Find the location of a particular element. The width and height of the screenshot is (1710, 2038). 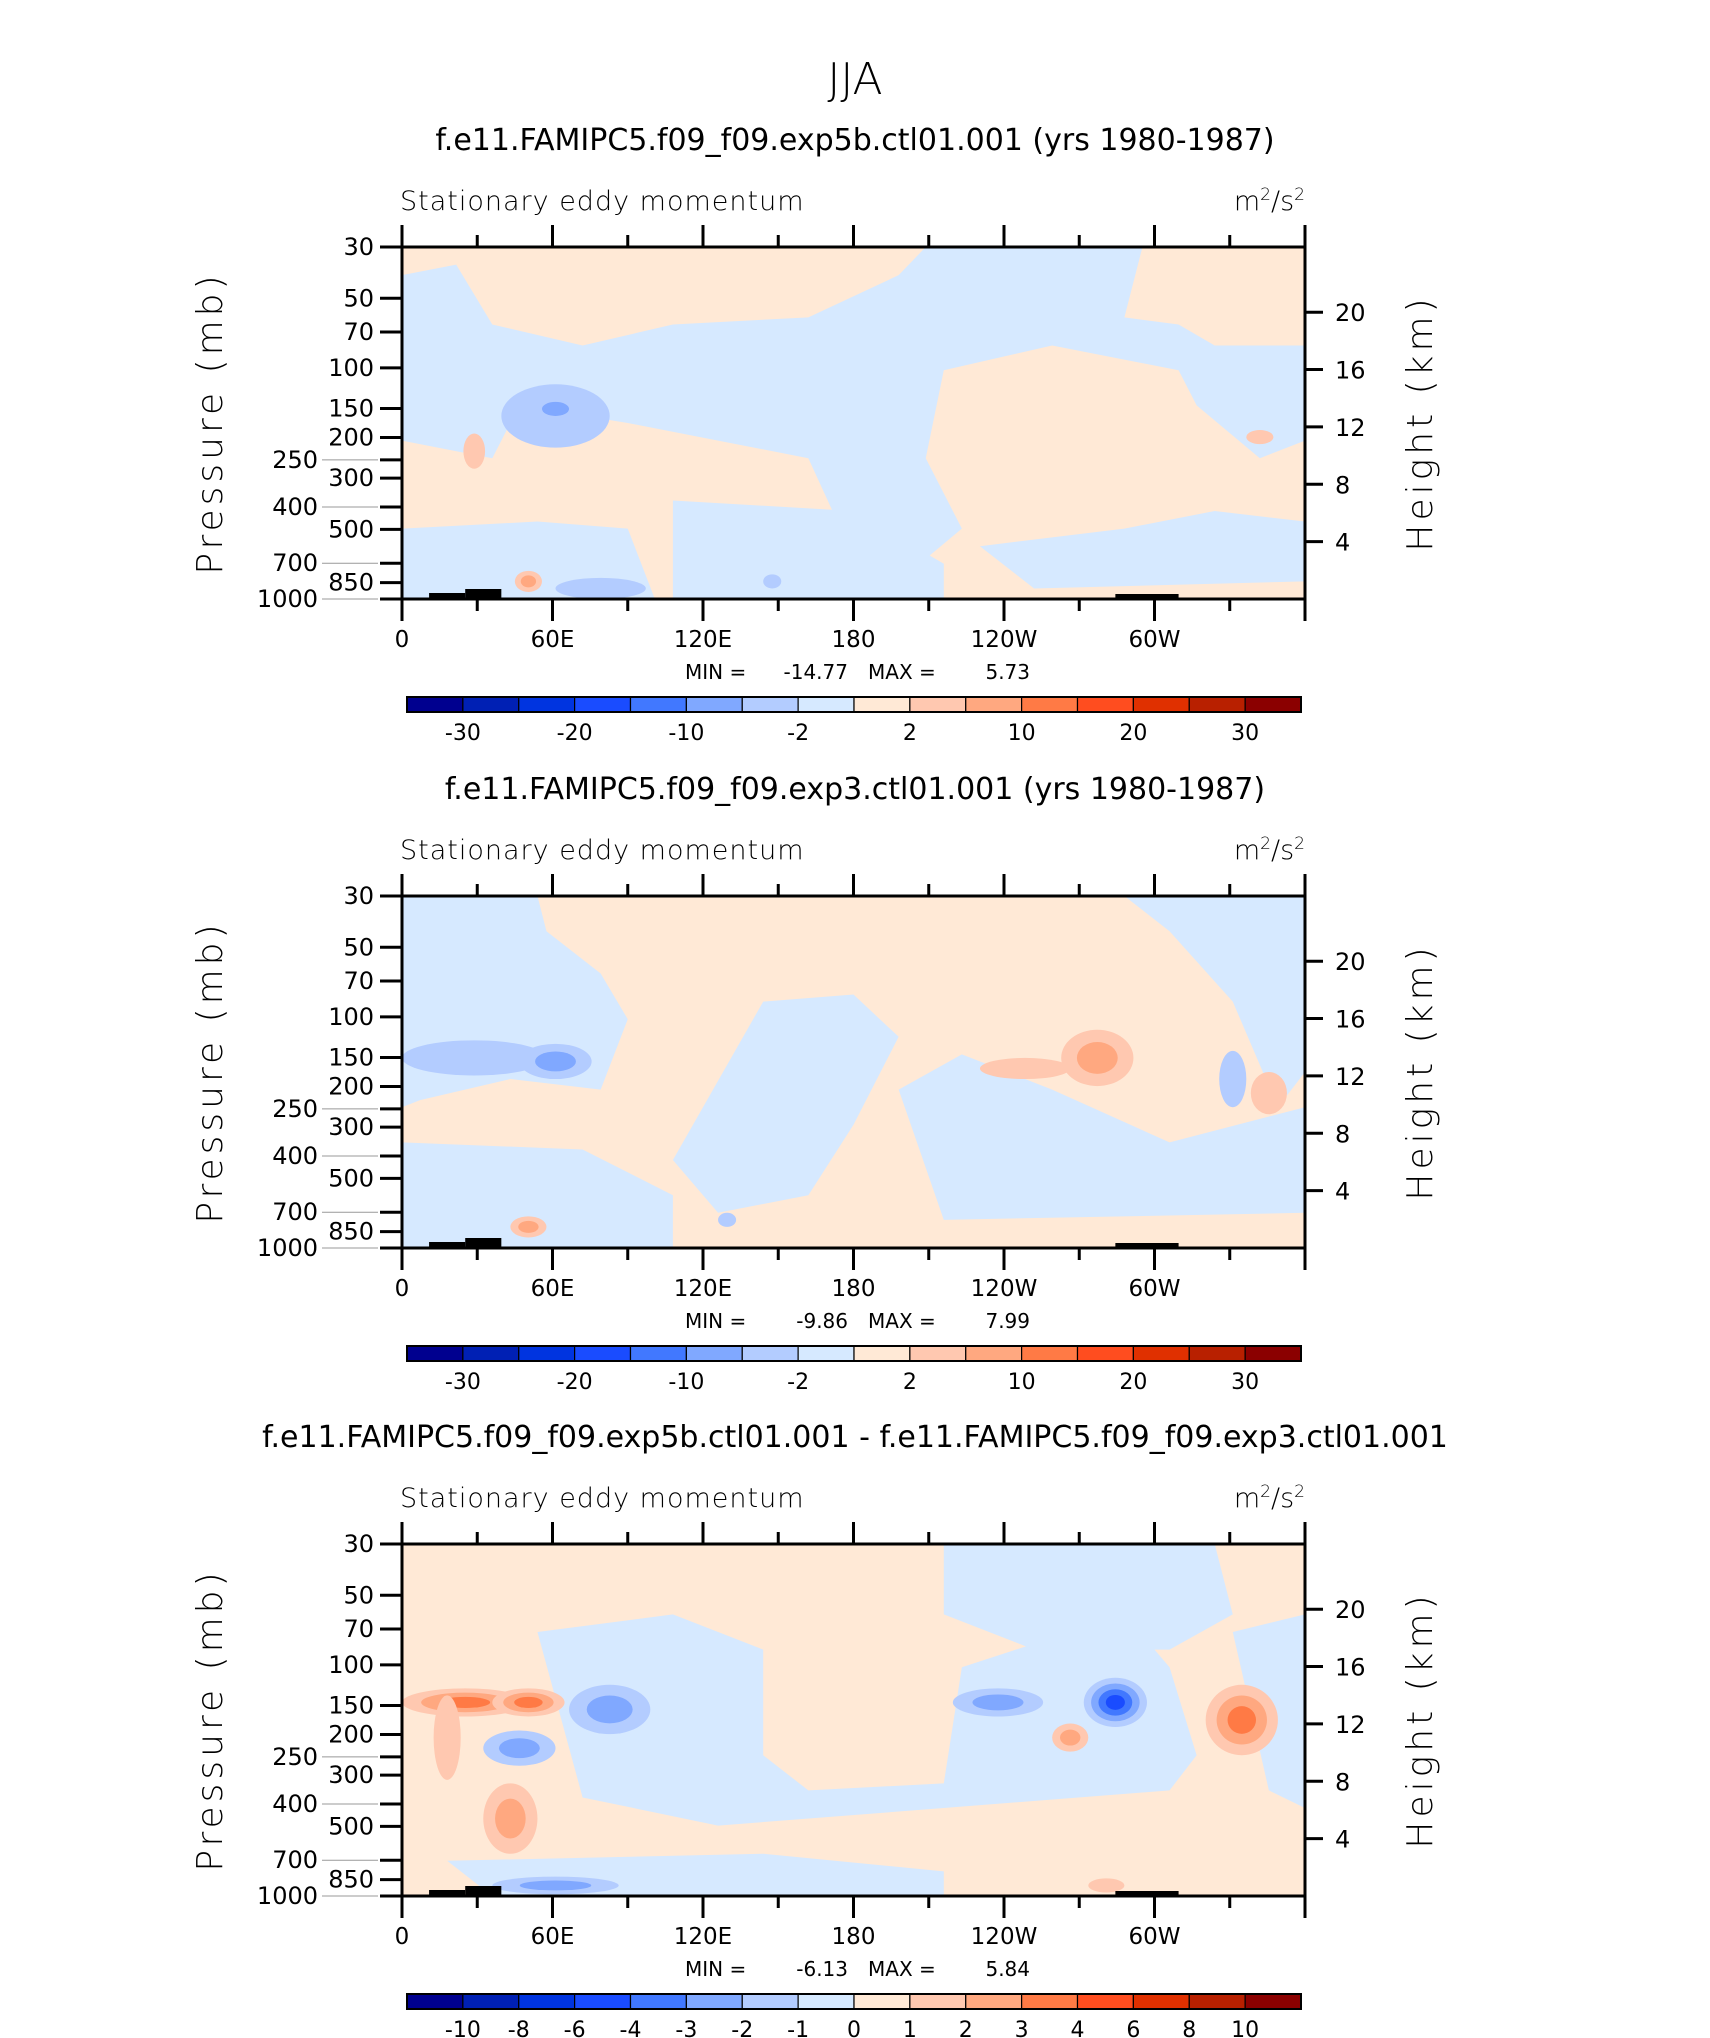

x-tick-label: 120E is located at coordinates (703, 1937).